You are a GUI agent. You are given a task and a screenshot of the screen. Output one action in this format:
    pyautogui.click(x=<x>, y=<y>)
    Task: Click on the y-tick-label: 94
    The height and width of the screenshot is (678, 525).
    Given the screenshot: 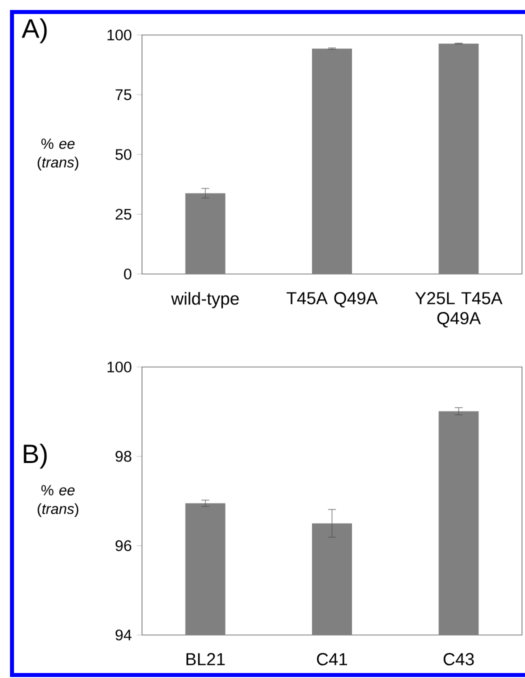 What is the action you would take?
    pyautogui.click(x=124, y=635)
    